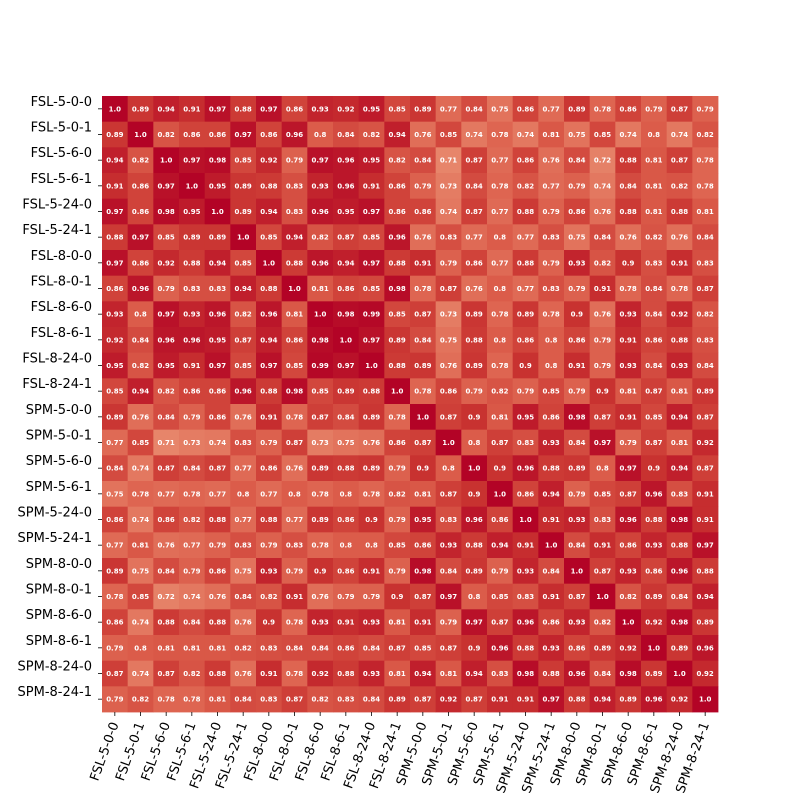 This screenshot has height=800, width=800. What do you see at coordinates (397, 597) in the screenshot?
I see `cell-value-label: 0.9` at bounding box center [397, 597].